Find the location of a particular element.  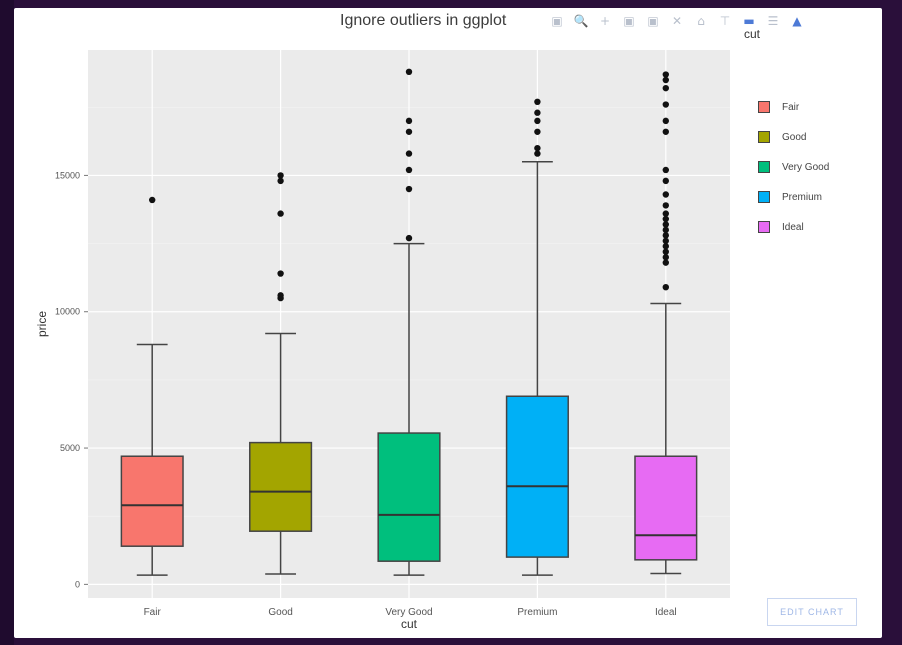

legend-label: Good is located at coordinates (794, 137).